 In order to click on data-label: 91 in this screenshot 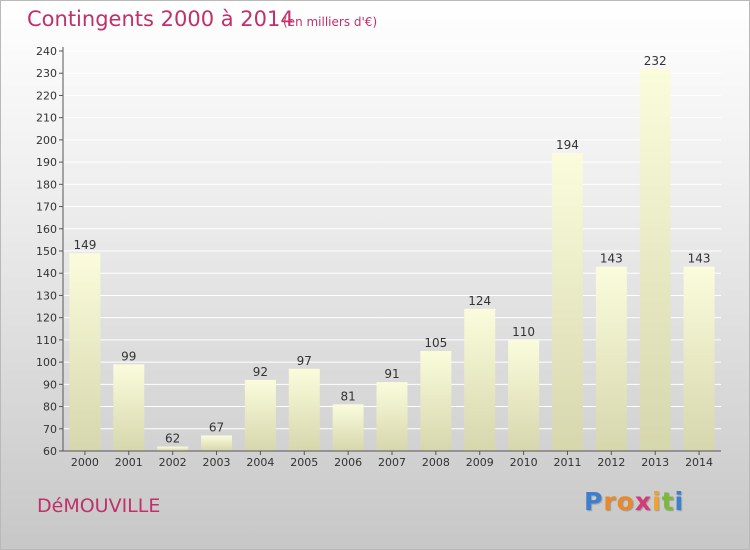, I will do `click(391, 374)`.